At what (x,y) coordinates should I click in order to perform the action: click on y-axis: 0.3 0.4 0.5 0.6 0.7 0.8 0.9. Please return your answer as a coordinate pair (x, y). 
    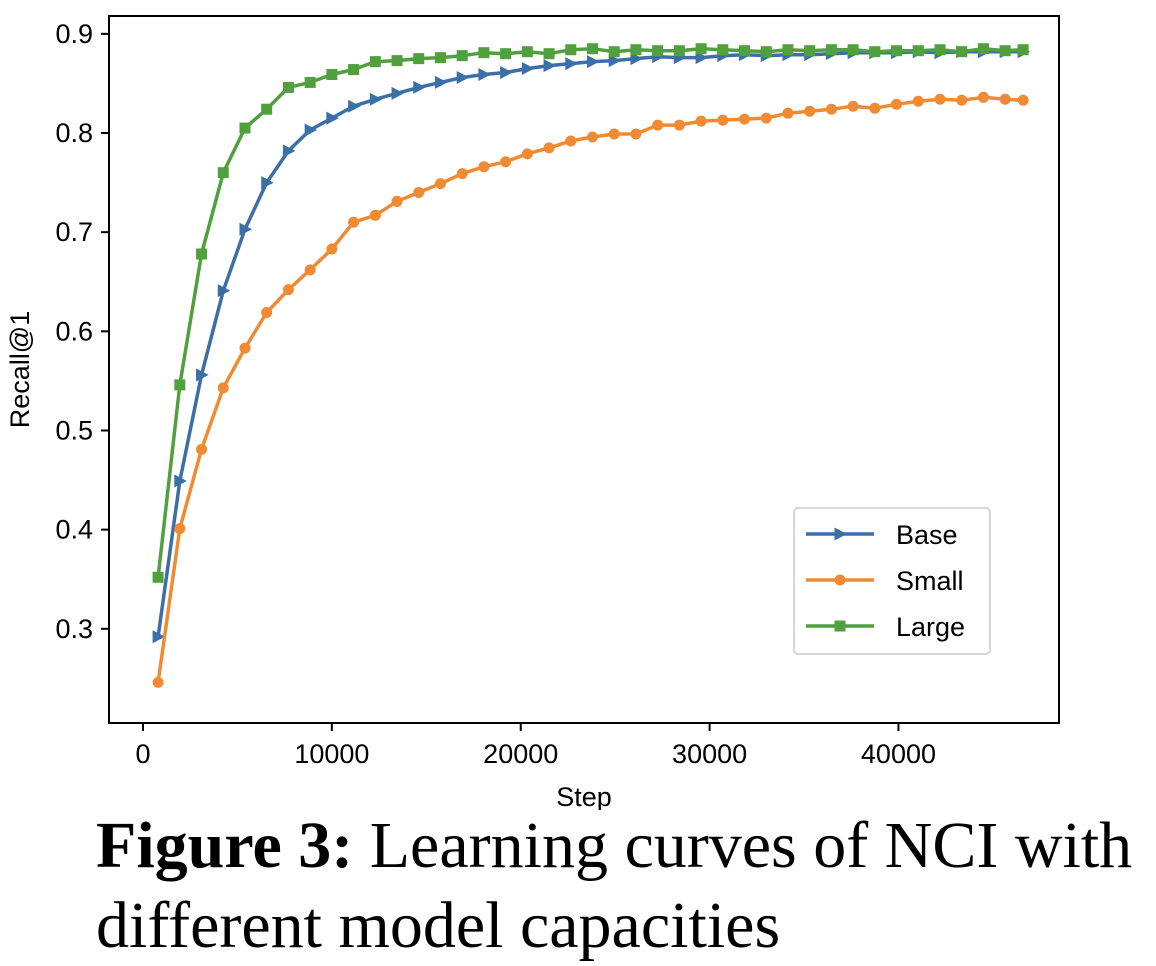
    Looking at the image, I should click on (82, 331).